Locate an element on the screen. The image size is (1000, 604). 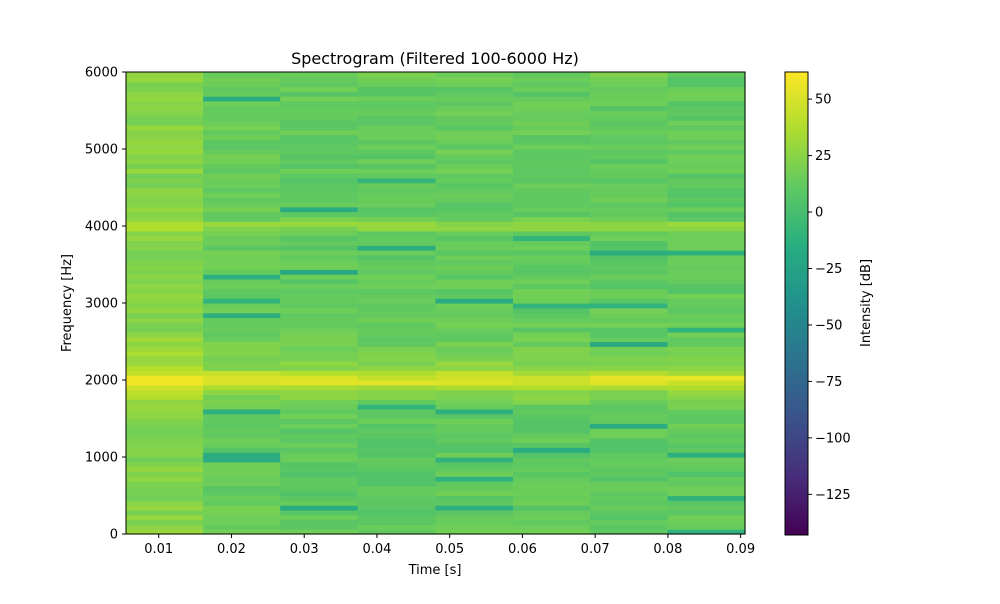
colorbar-tick-label: 25 is located at coordinates (823, 156).